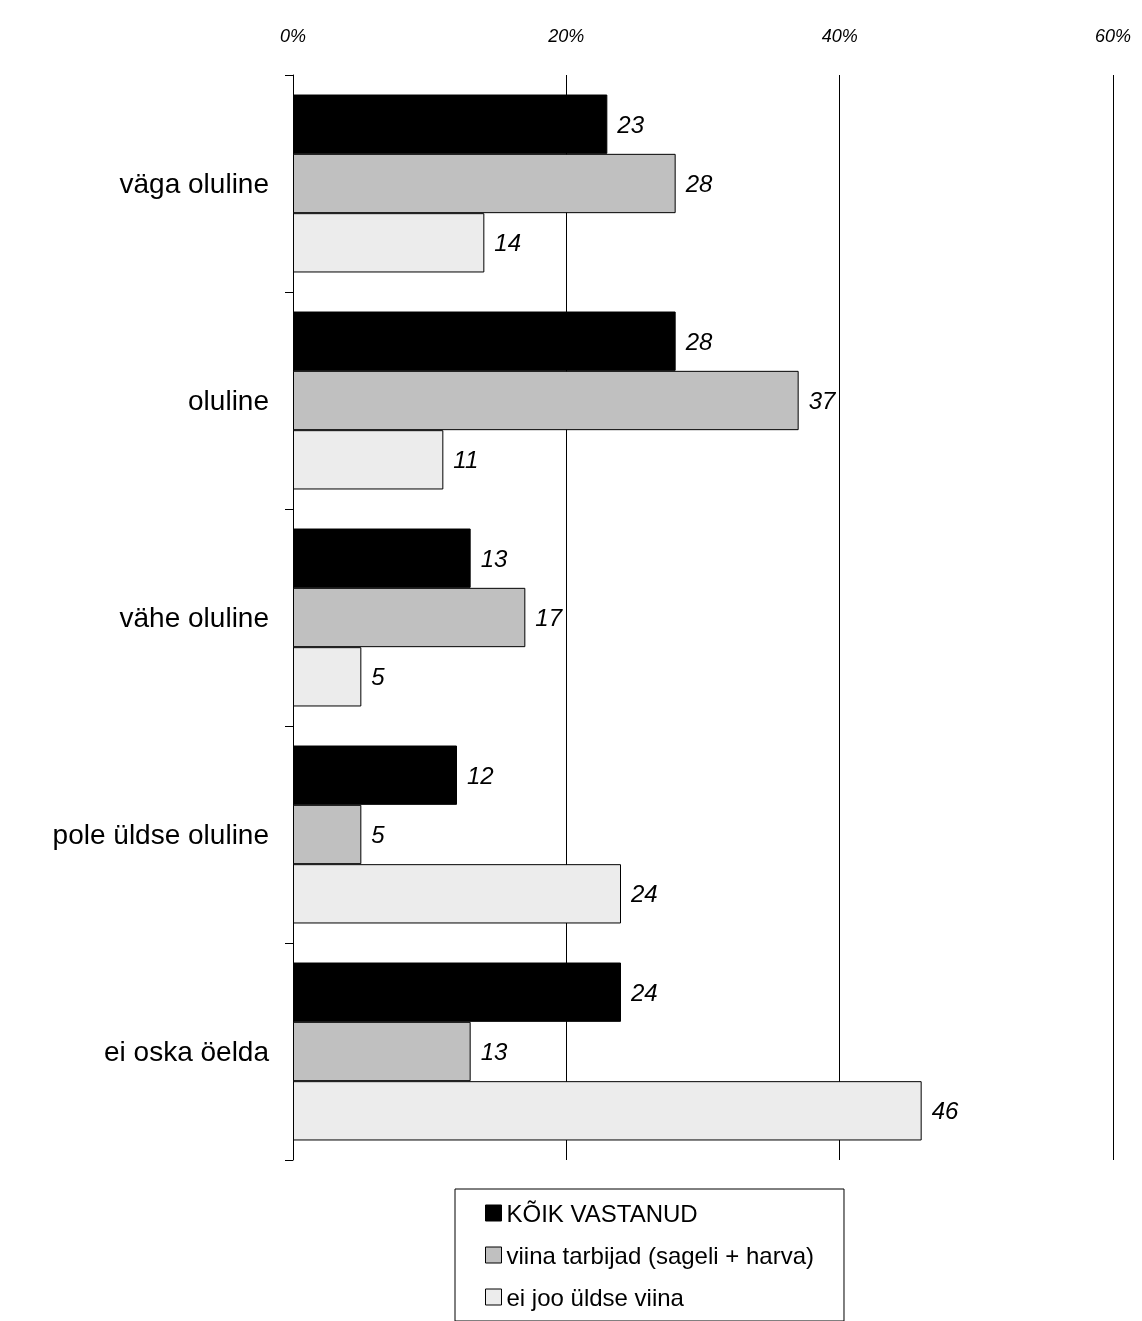 Image resolution: width=1142 pixels, height=1321 pixels. I want to click on legend-label: ei joo üldse viina, so click(595, 1297).